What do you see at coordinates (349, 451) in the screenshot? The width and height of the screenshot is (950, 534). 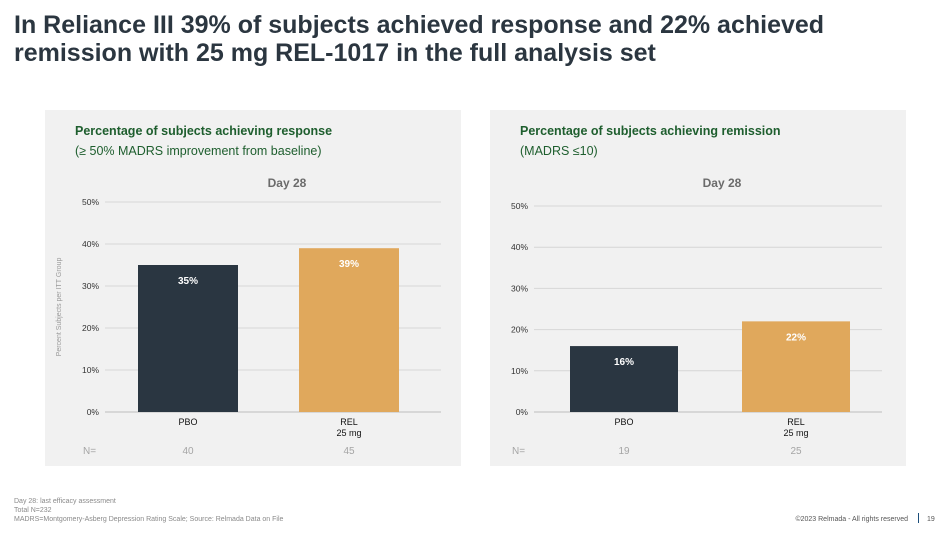 I see `n-value: 45` at bounding box center [349, 451].